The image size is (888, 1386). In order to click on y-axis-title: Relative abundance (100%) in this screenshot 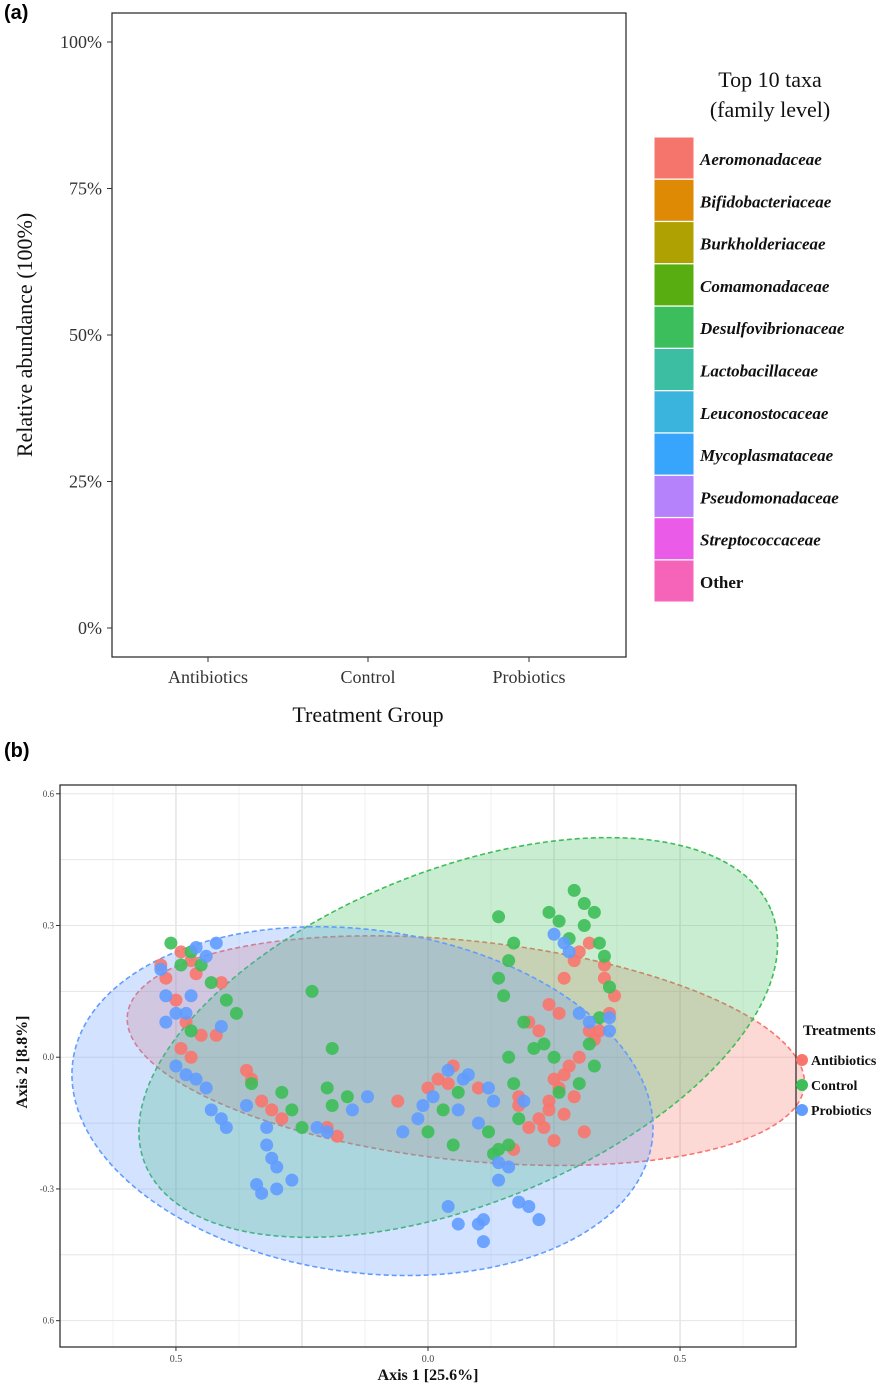, I will do `click(24, 335)`.